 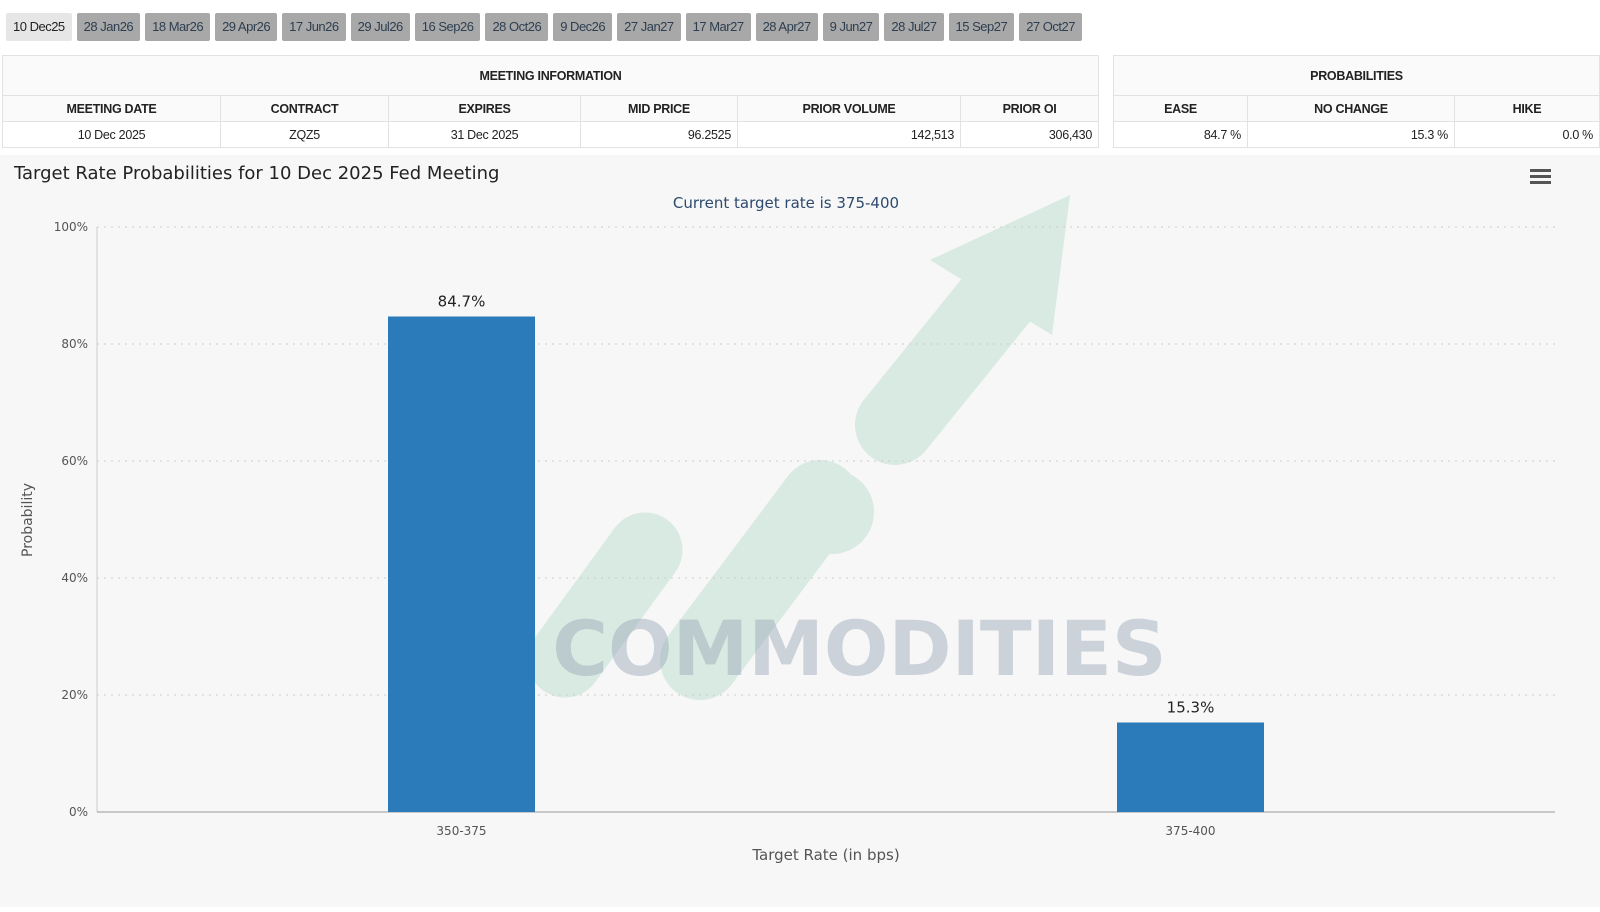 What do you see at coordinates (786, 27) in the screenshot?
I see `tab-meeting-11: 28 Apr27` at bounding box center [786, 27].